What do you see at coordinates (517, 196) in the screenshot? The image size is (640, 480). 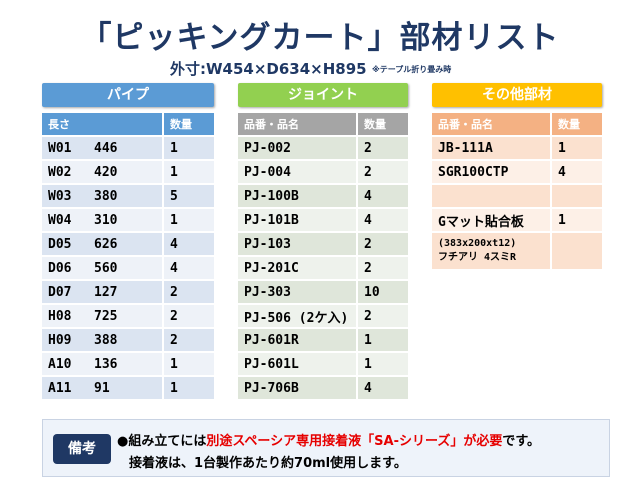 I see `table-row` at bounding box center [517, 196].